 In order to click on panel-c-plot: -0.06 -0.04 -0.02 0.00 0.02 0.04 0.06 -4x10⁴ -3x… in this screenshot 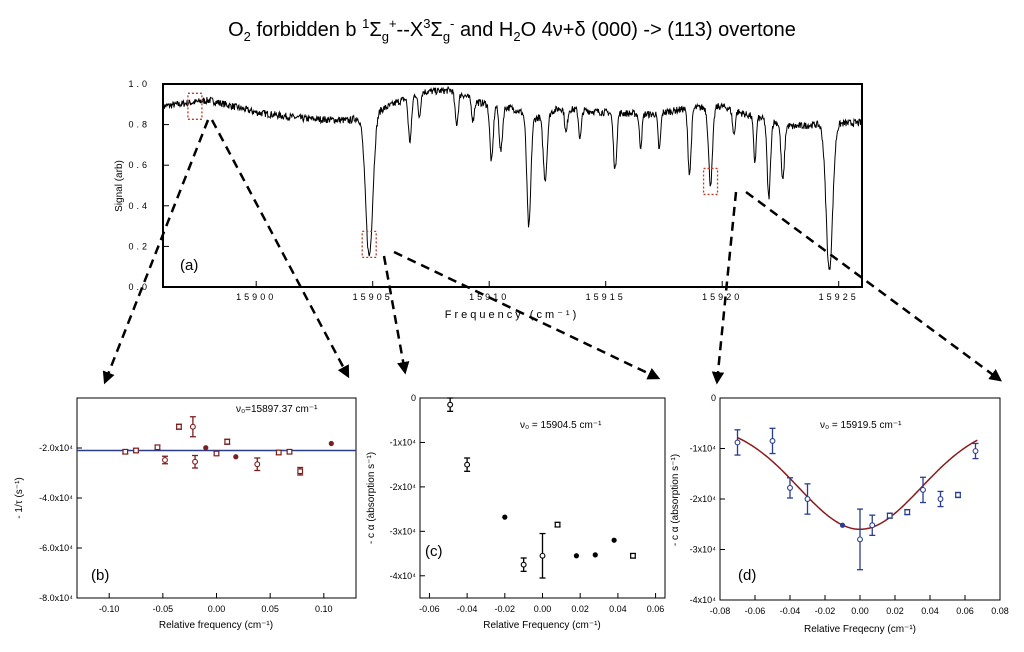, I will do `click(516, 512)`.